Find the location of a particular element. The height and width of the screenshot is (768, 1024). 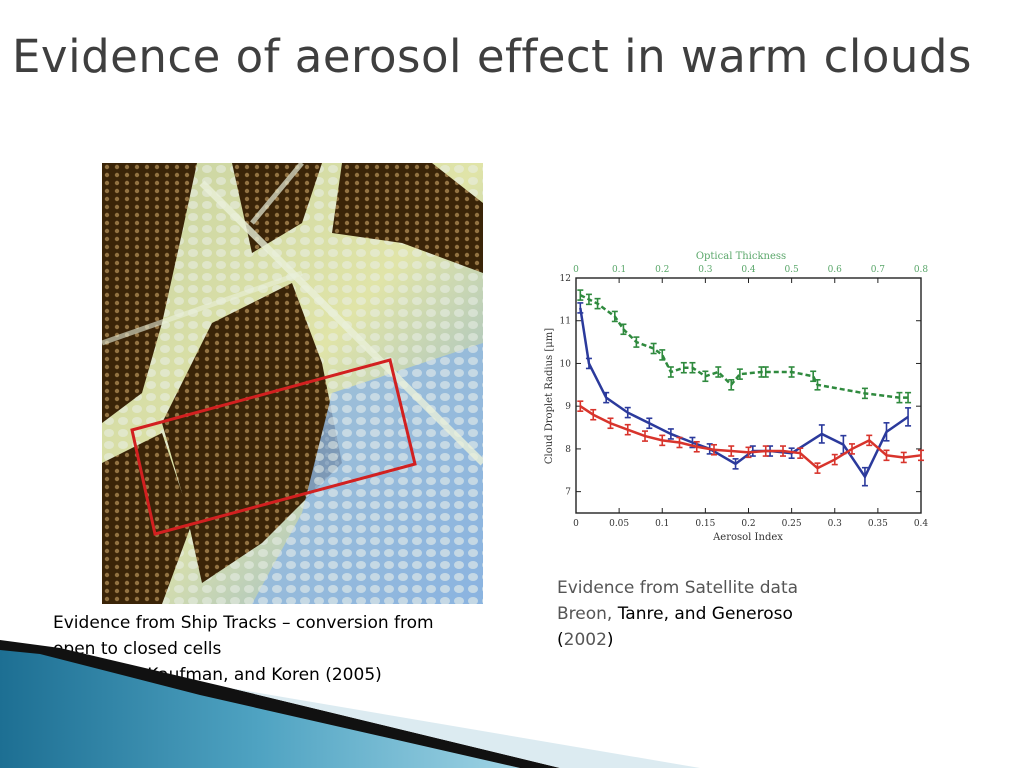

decorative-swoosh is located at coordinates (350, 704).